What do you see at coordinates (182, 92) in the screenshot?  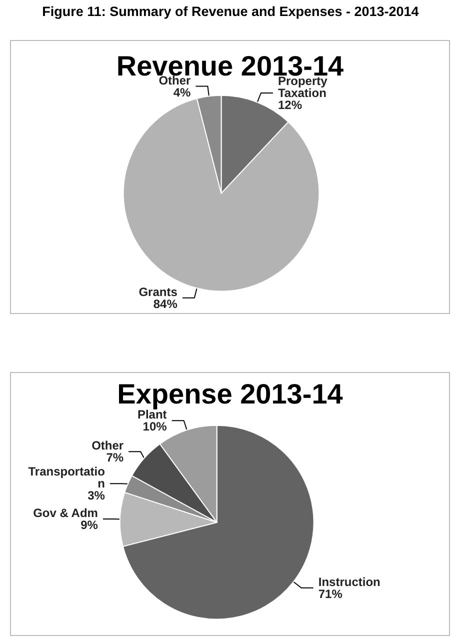 I see `data-label: 4%` at bounding box center [182, 92].